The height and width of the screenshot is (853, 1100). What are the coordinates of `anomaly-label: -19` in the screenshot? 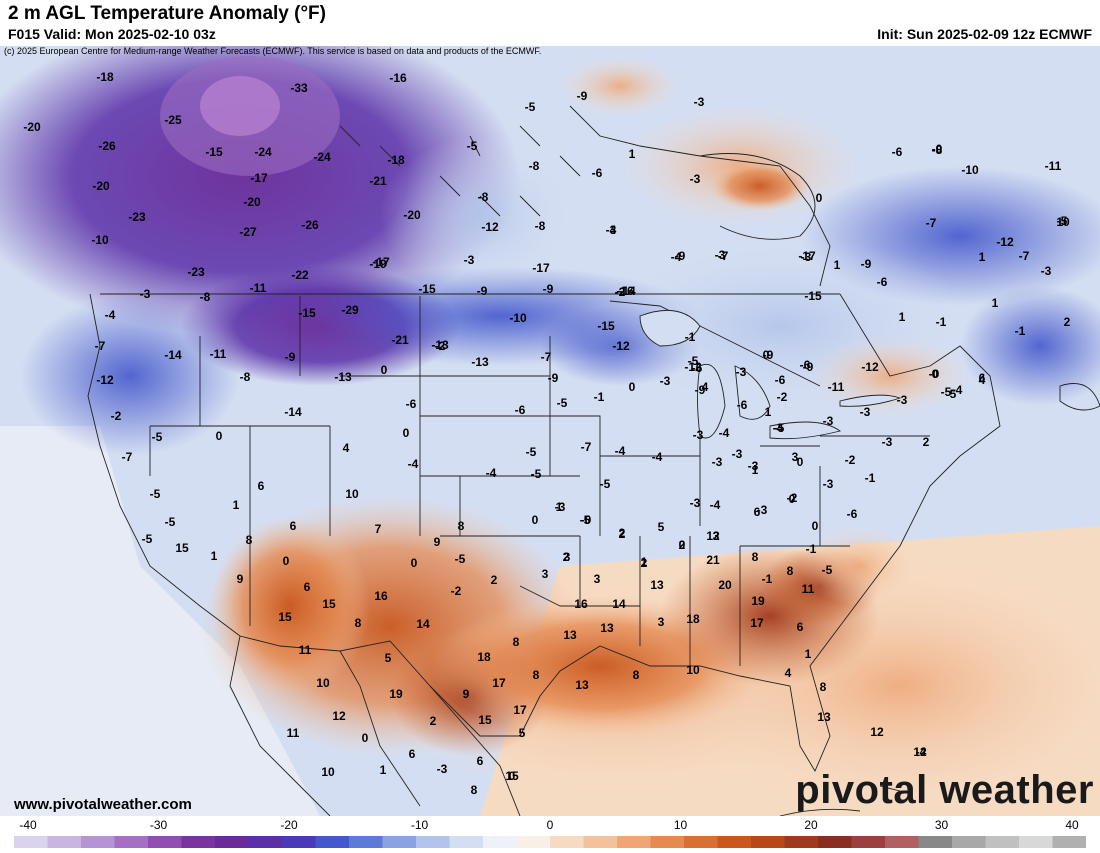 It's located at (378, 264).